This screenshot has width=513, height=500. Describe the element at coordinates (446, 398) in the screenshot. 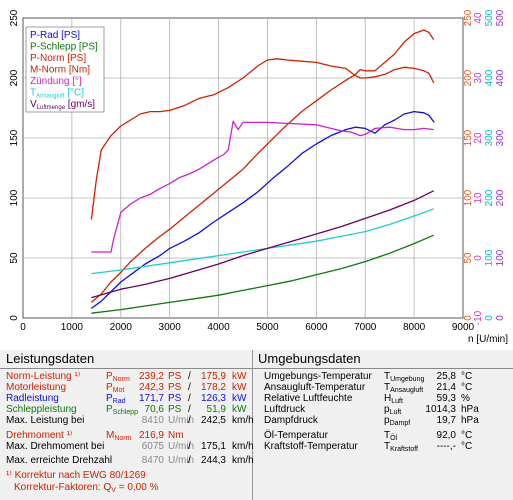

I see `umgebung-value: 59,3` at that location.